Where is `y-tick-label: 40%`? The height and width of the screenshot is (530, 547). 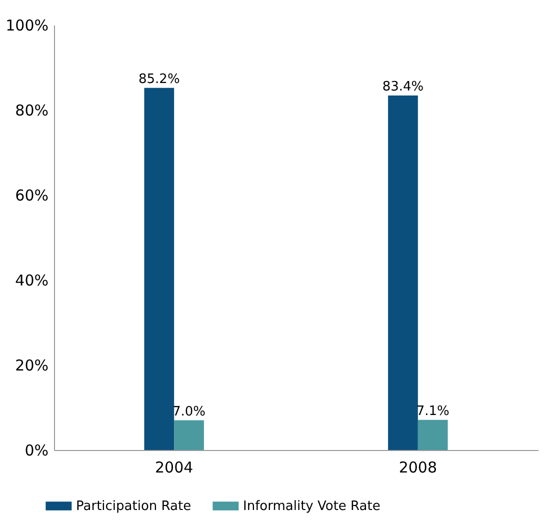
y-tick-label: 40% is located at coordinates (31, 281).